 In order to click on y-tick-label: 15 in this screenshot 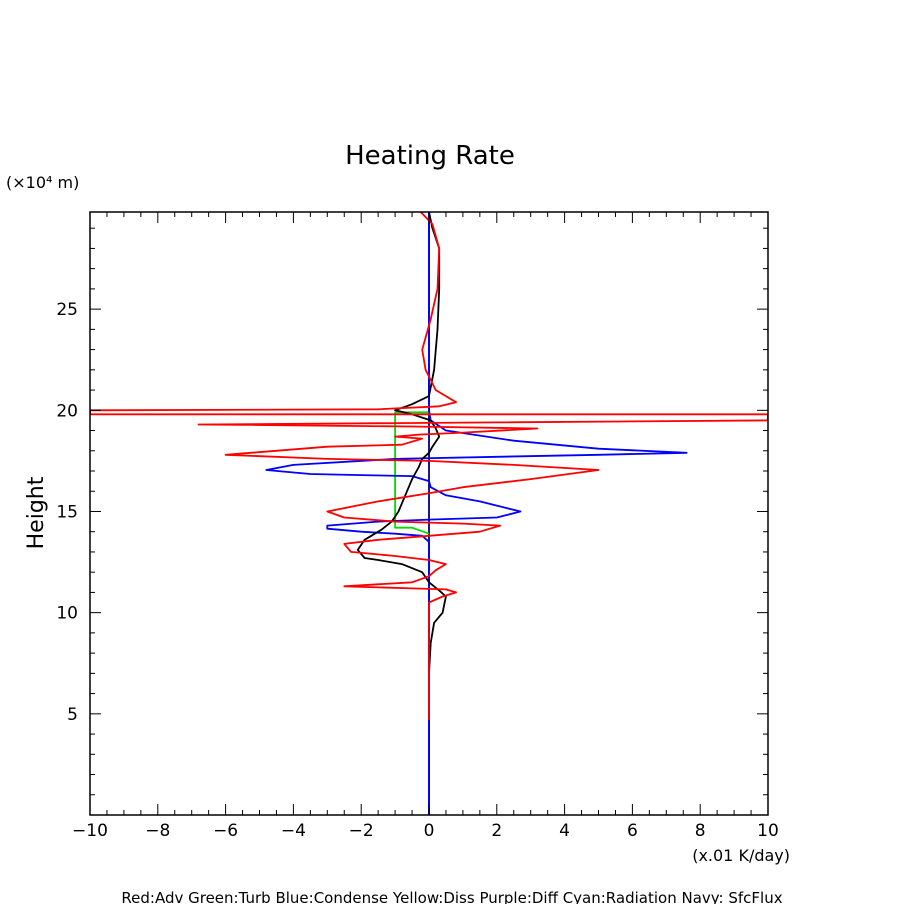, I will do `click(67, 512)`.